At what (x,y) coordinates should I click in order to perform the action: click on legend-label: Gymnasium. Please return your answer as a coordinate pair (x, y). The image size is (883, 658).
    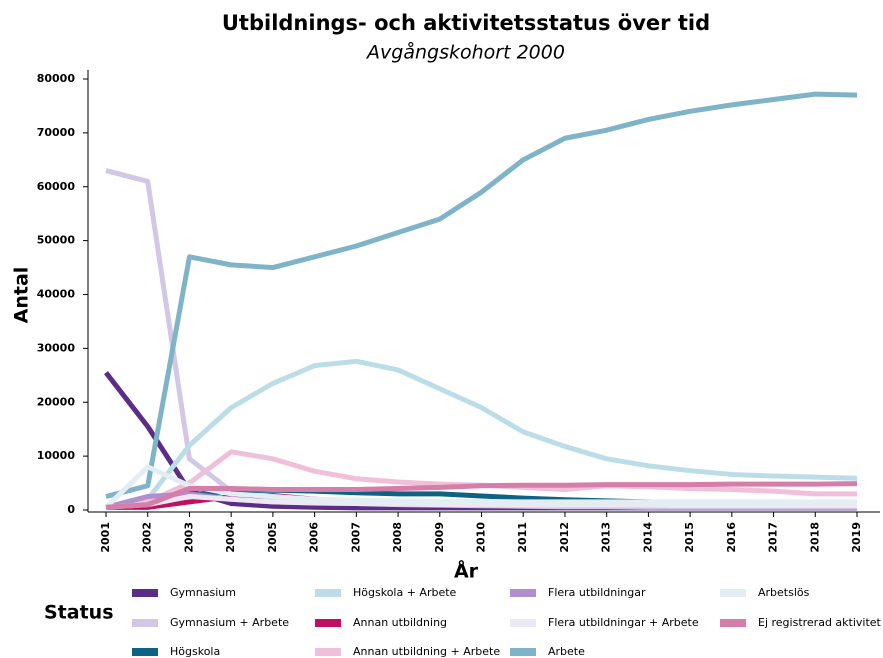
    Looking at the image, I should click on (203, 592).